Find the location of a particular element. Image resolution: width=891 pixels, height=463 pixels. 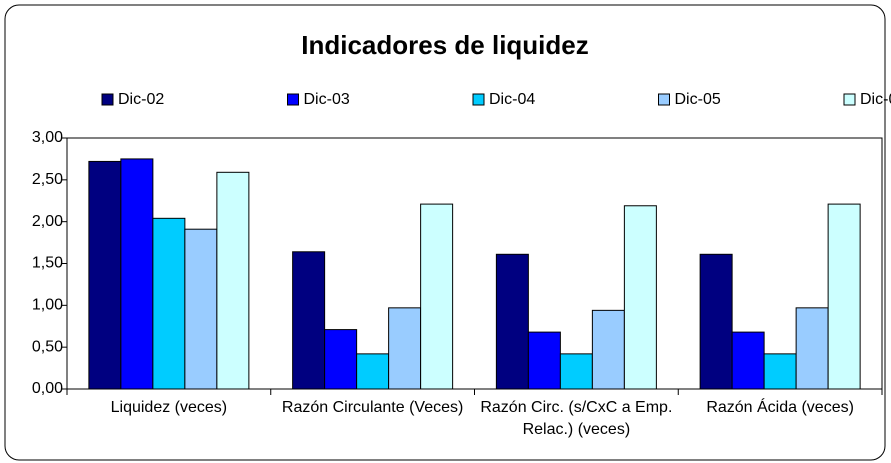

y-tick-label: 0,50 is located at coordinates (47, 346).